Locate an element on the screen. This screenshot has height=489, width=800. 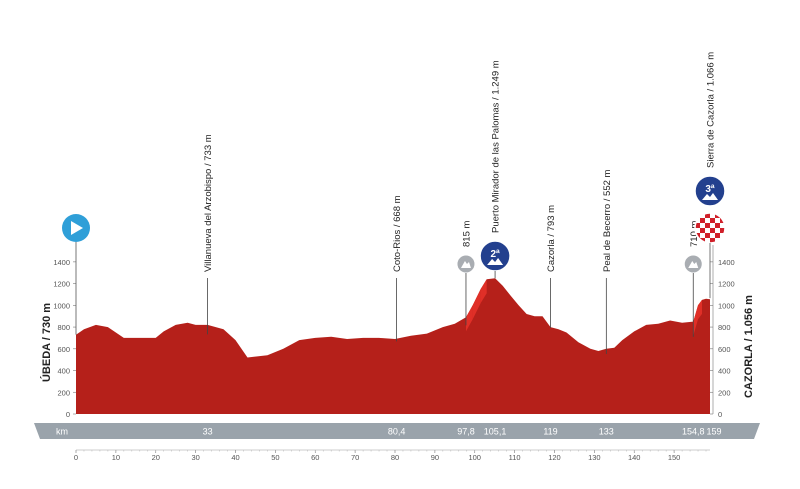
x-tick-label: 120 is located at coordinates (554, 457).